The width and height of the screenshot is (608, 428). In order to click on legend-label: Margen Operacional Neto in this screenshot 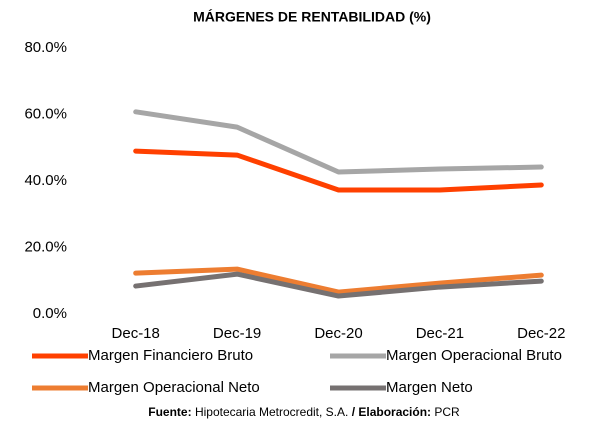, I will do `click(174, 387)`.